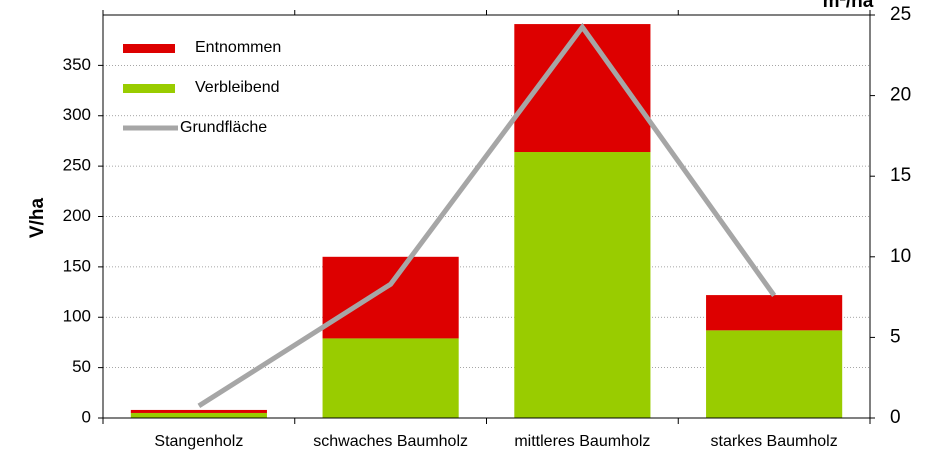 The width and height of the screenshot is (927, 455). I want to click on y2-axis-label: m²/ha, so click(848, 6).